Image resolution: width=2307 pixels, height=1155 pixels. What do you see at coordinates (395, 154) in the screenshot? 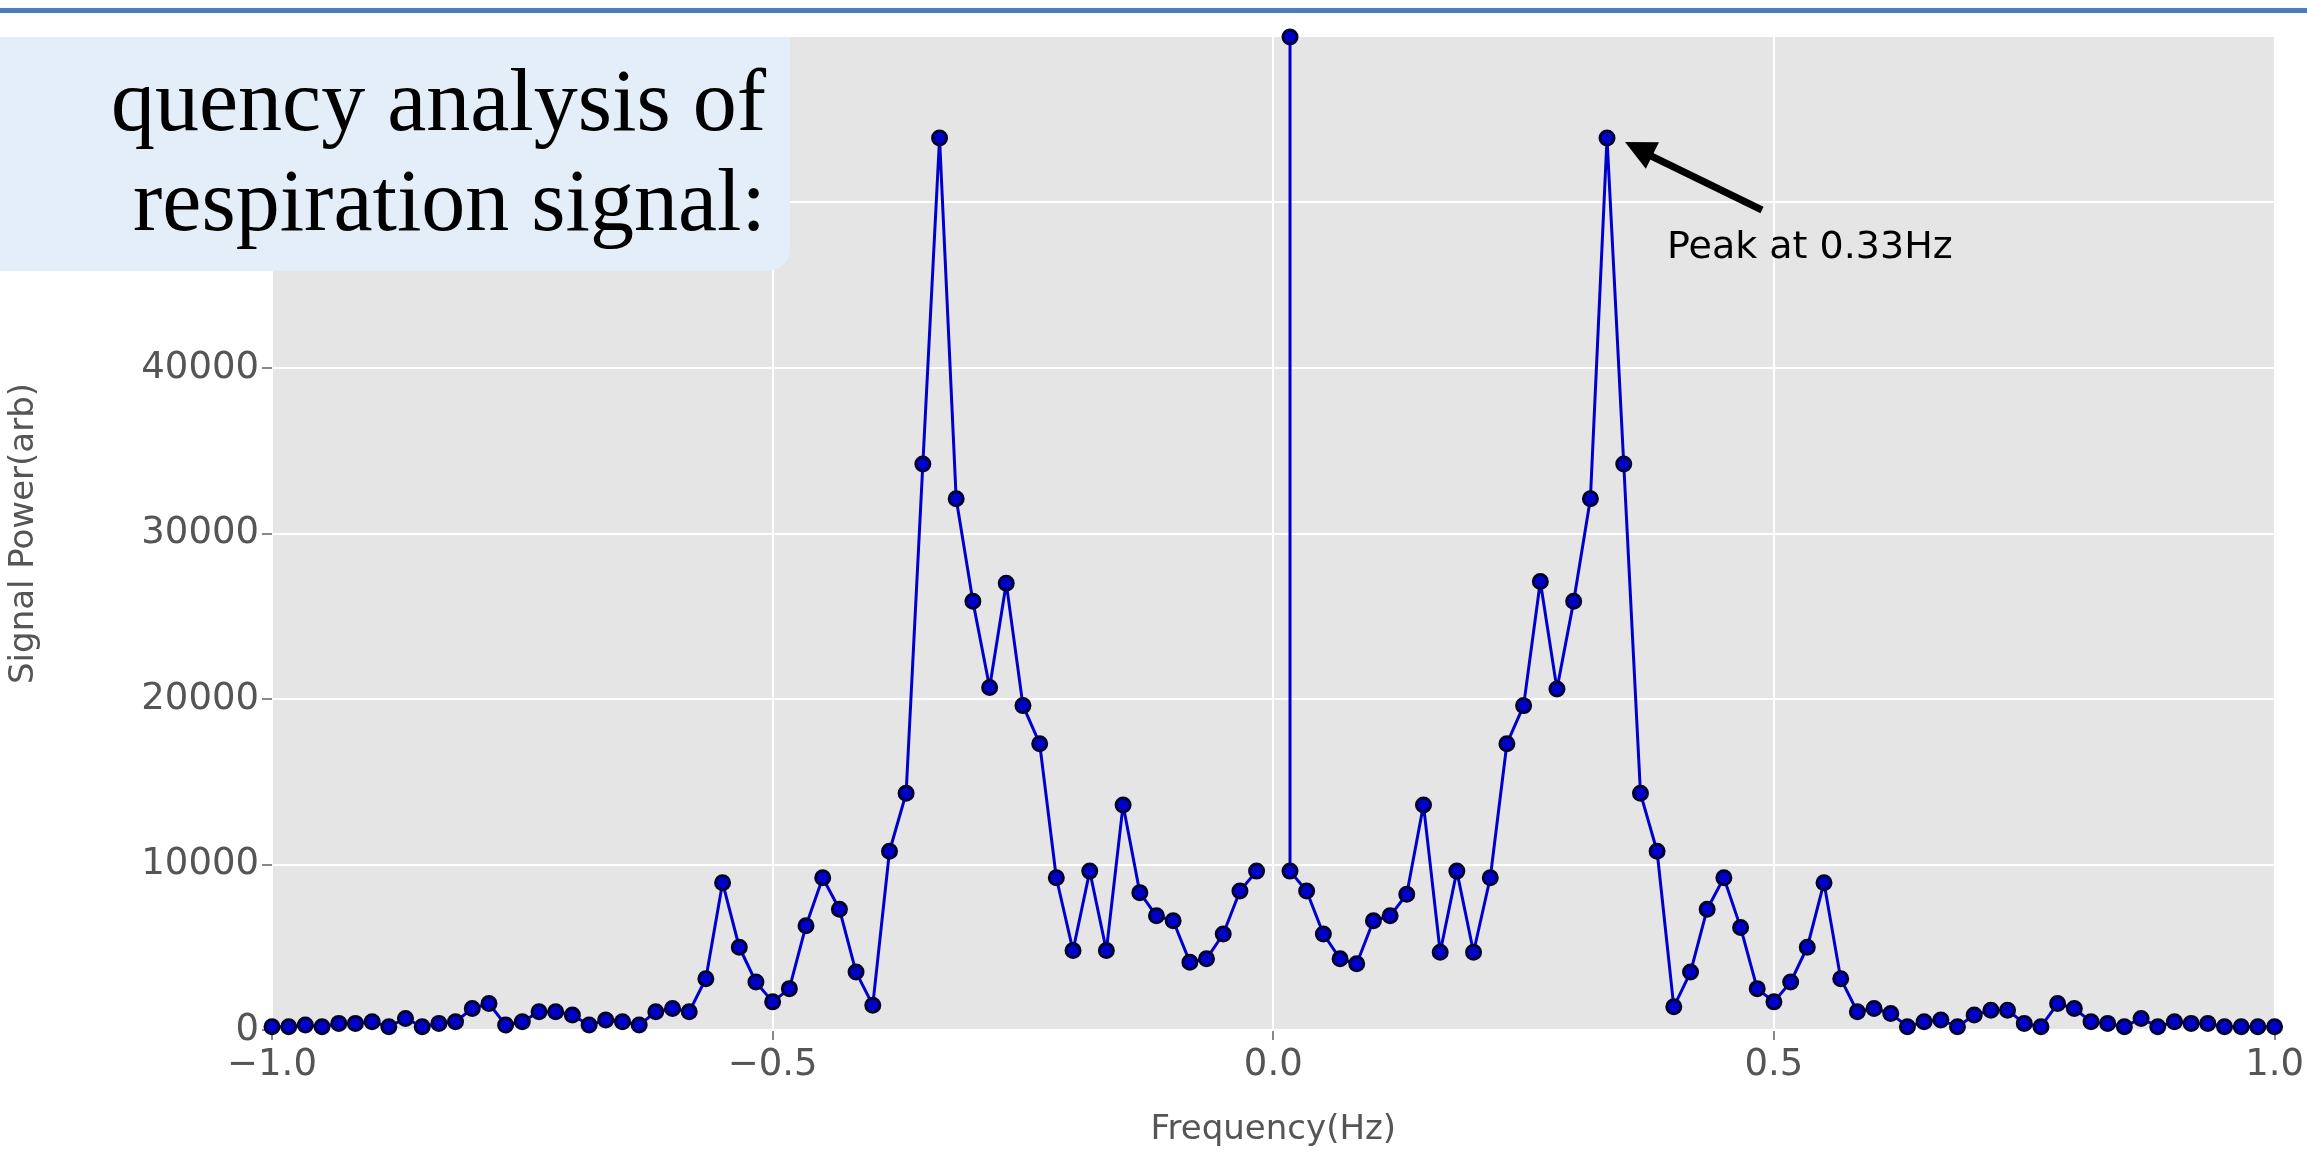
I see `text: quency analysis of respiration signal:` at bounding box center [395, 154].